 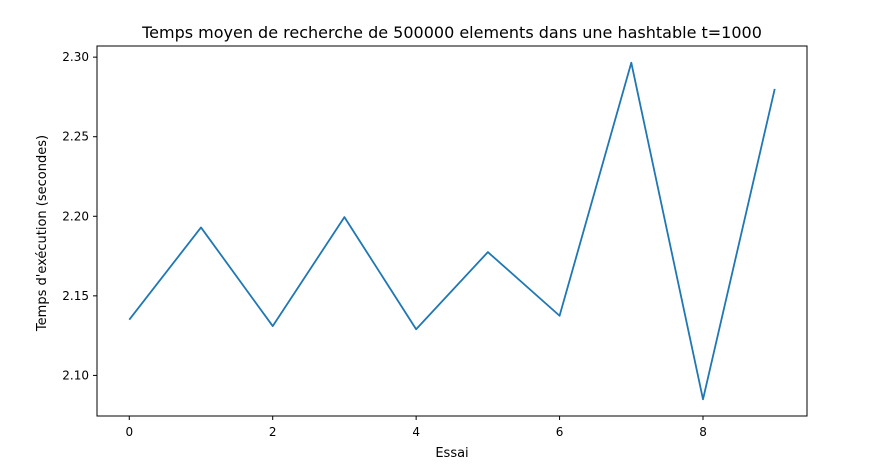 What do you see at coordinates (703, 432) in the screenshot?
I see `x-tick-label: 8` at bounding box center [703, 432].